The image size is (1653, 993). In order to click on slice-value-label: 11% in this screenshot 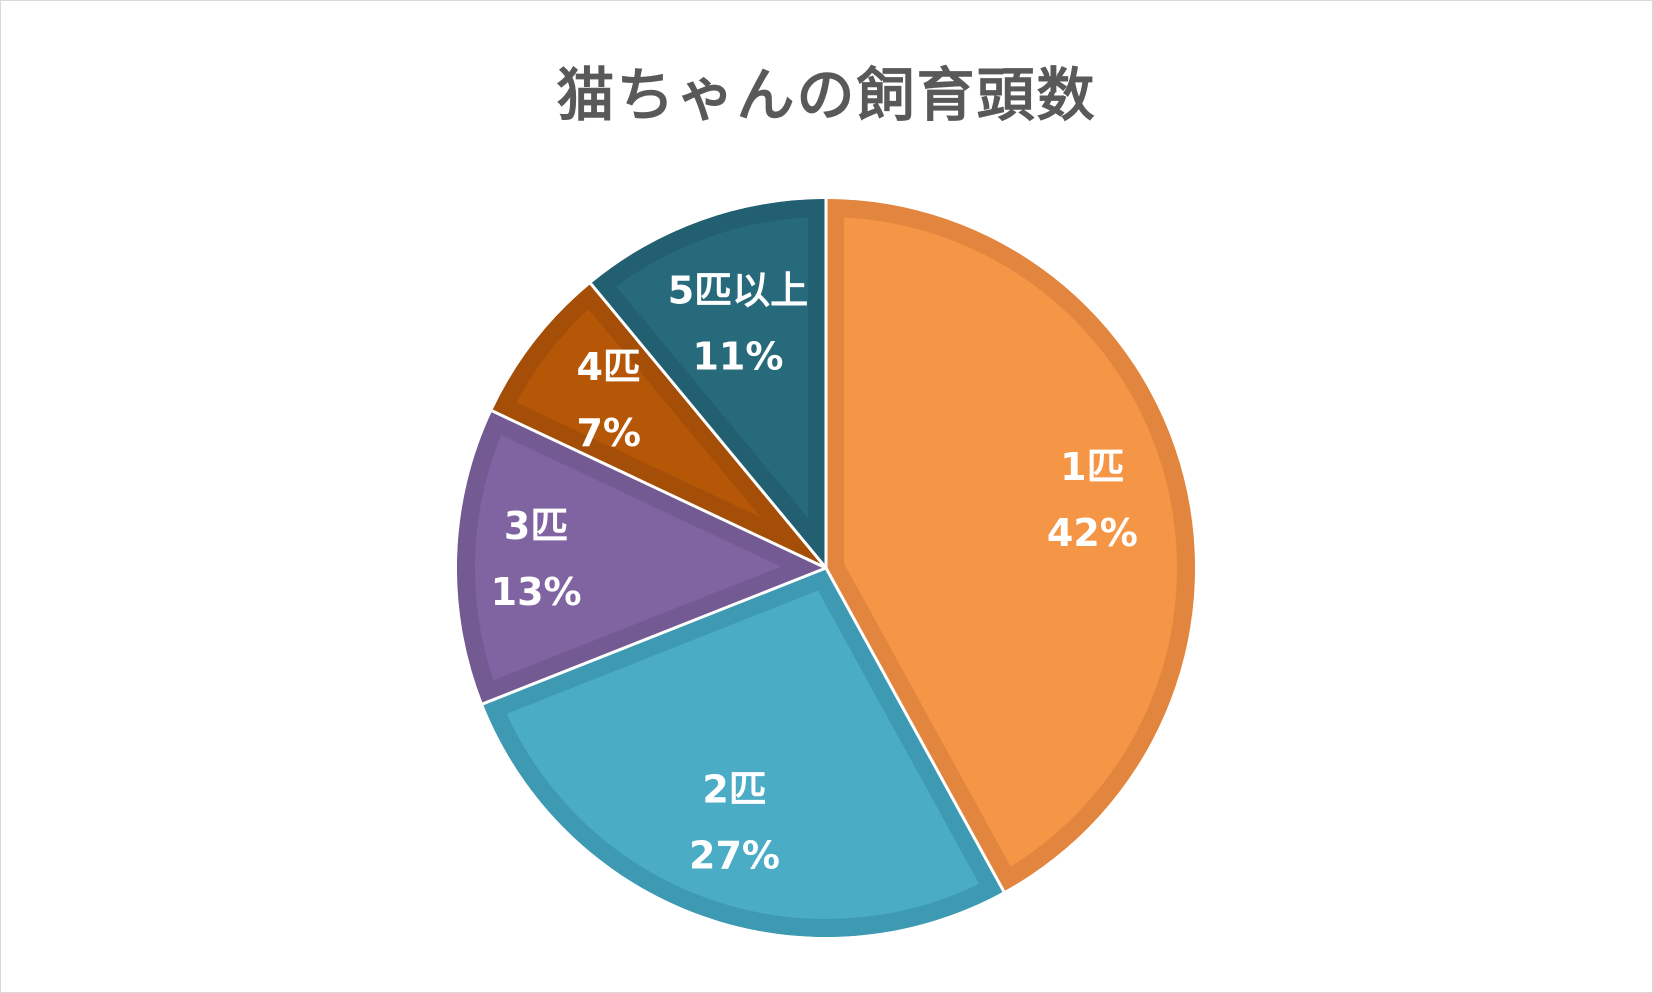, I will do `click(737, 357)`.